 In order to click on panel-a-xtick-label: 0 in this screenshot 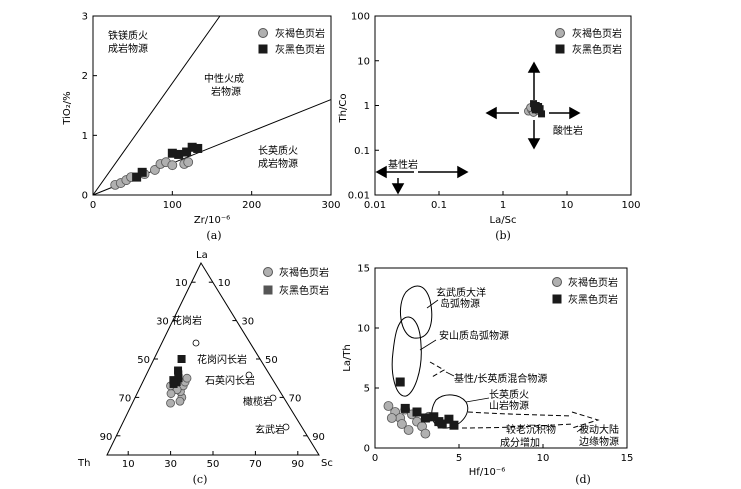, I will do `click(93, 205)`.